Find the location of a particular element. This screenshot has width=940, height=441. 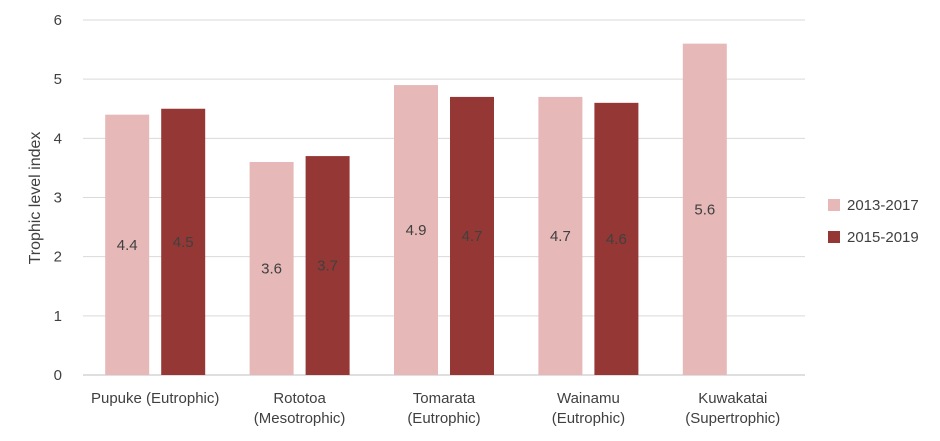

data-label: 4.5 is located at coordinates (183, 242).